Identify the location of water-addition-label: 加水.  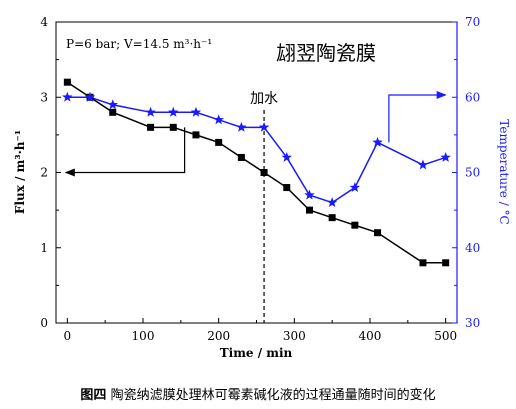
(264, 99).